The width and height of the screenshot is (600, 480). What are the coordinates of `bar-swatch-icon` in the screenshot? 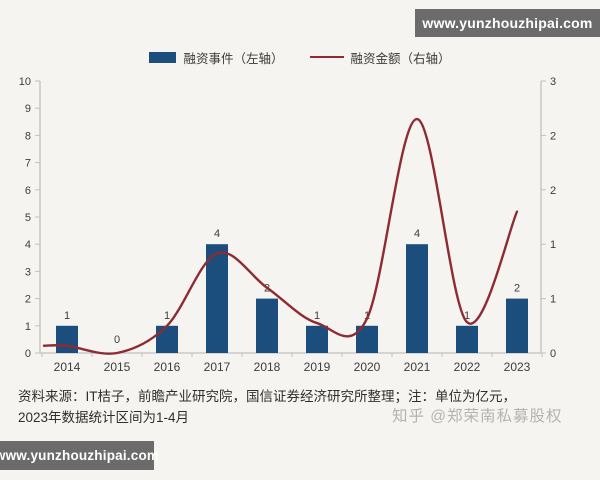 It's located at (163, 57).